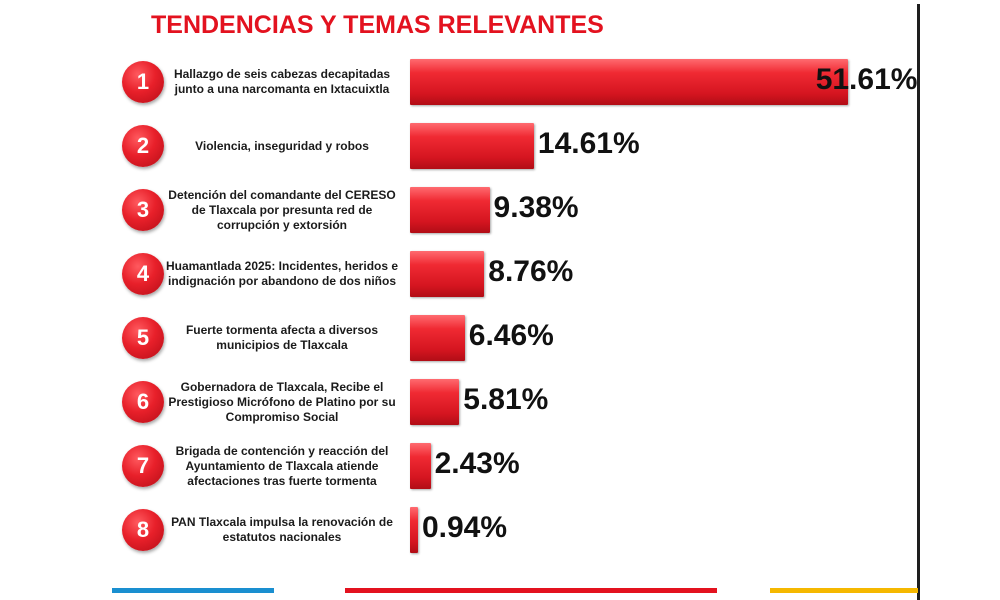 This screenshot has height=600, width=1000. I want to click on rank-badge: 1, so click(143, 82).